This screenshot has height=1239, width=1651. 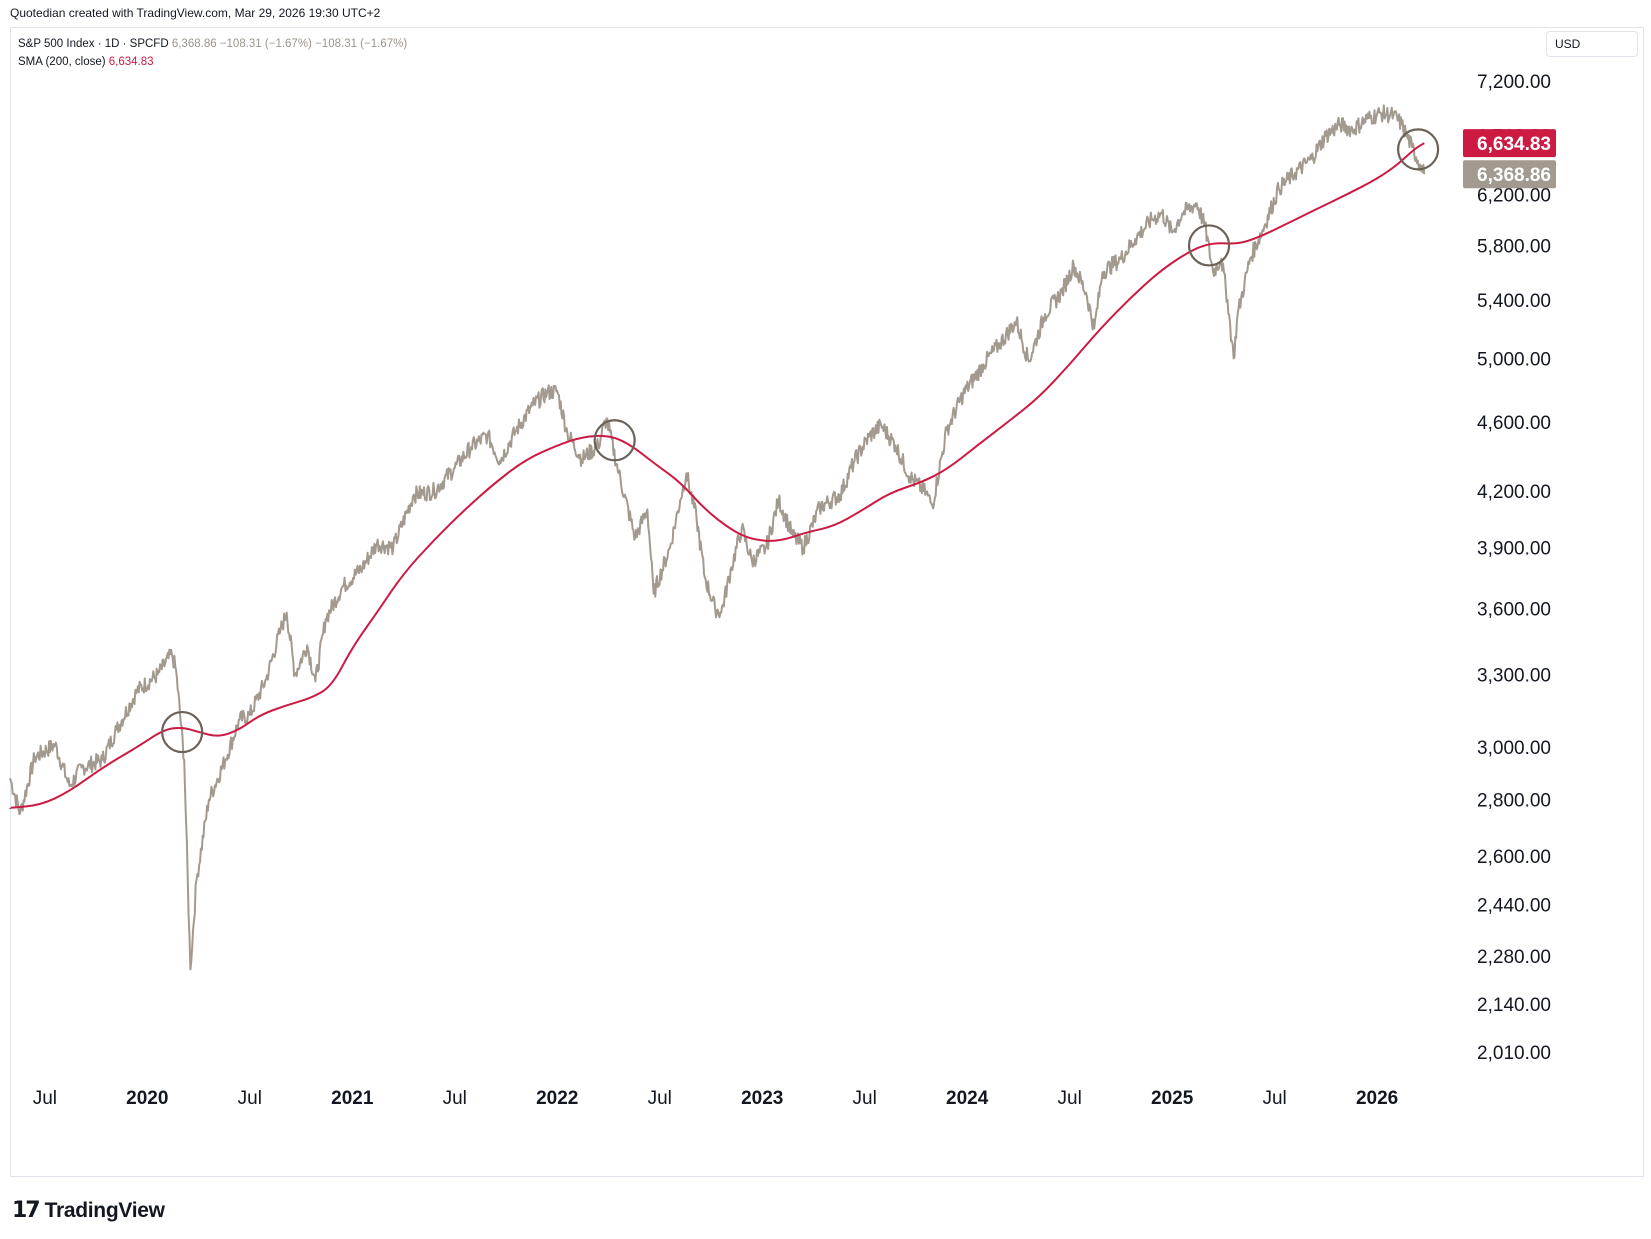 I want to click on y-tick-label: 3,900.00, so click(x=1514, y=548).